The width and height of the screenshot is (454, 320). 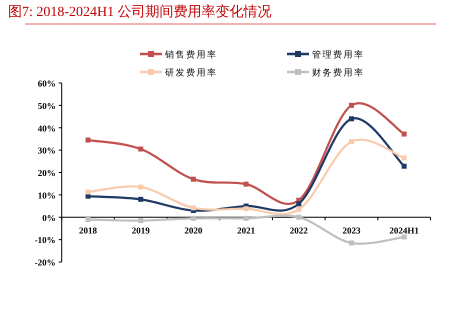 What do you see at coordinates (193, 230) in the screenshot?
I see `x-tick-label: 2020` at bounding box center [193, 230].